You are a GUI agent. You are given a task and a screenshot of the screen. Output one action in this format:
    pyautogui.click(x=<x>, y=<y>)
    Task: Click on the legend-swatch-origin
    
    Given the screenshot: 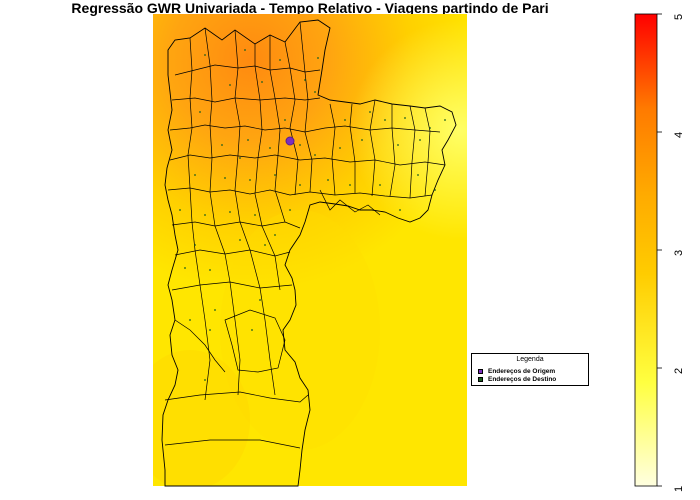 What is the action you would take?
    pyautogui.click(x=480, y=371)
    